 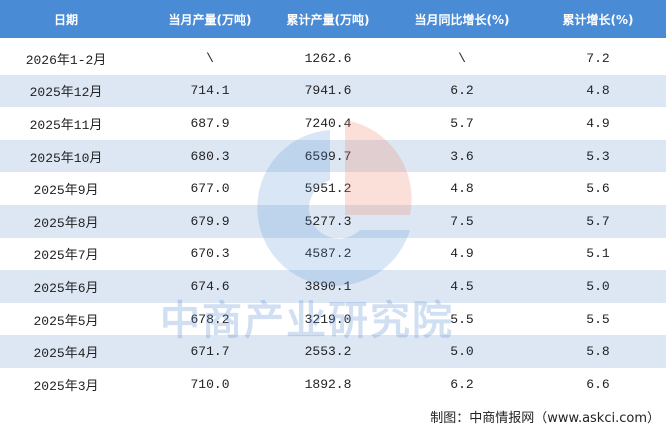 What do you see at coordinates (66, 60) in the screenshot?
I see `table-cell: 2026年1-2月` at bounding box center [66, 60].